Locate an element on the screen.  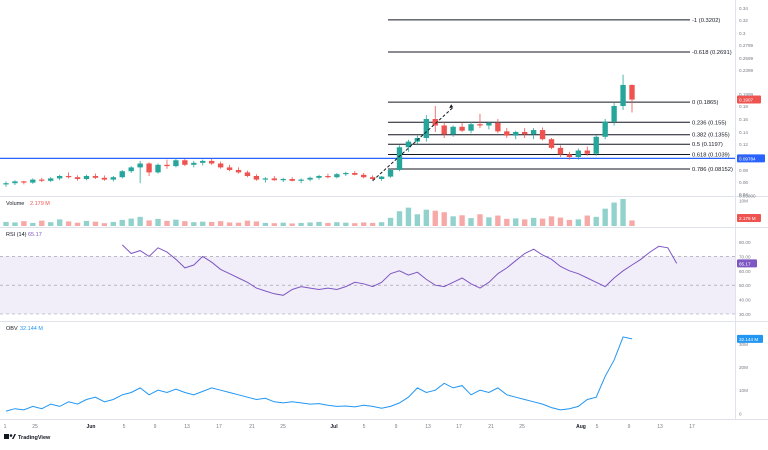
volume-bars is located at coordinates (319, 212).